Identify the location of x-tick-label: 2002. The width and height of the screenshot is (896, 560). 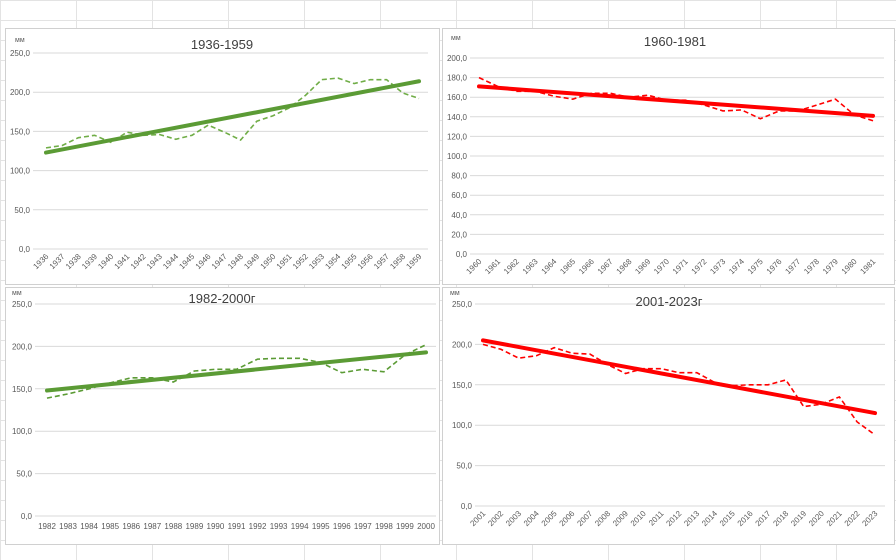
(495, 518).